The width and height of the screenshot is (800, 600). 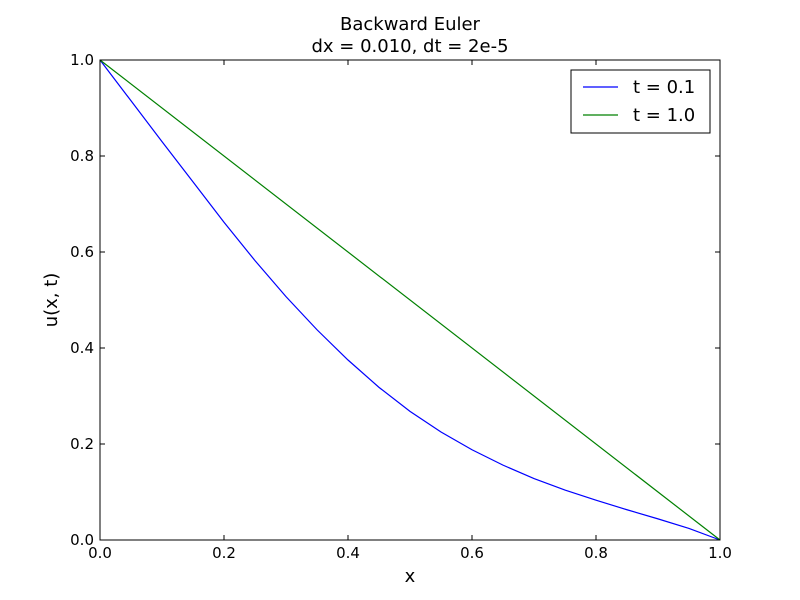 I want to click on x-tick-label: 0.0, so click(x=100, y=553).